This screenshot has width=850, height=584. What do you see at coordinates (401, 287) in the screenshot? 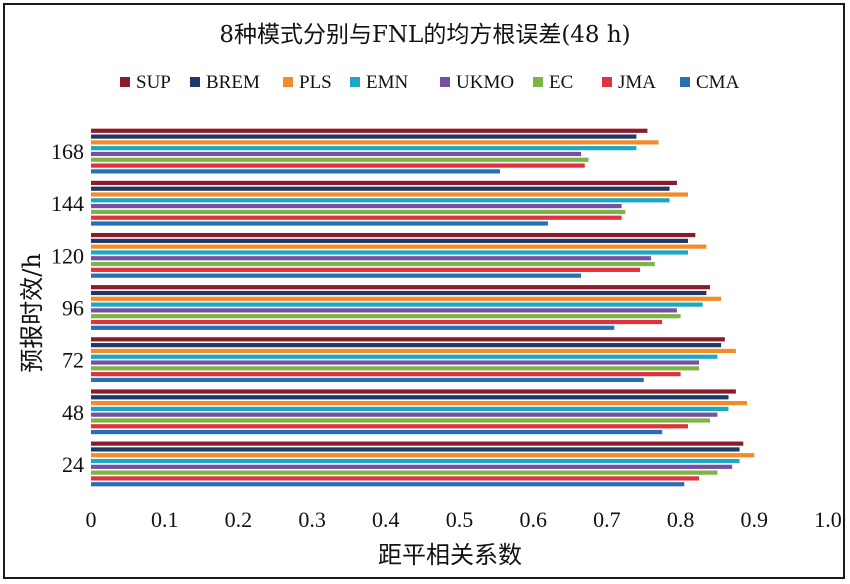
I see `bar-96-sup` at bounding box center [401, 287].